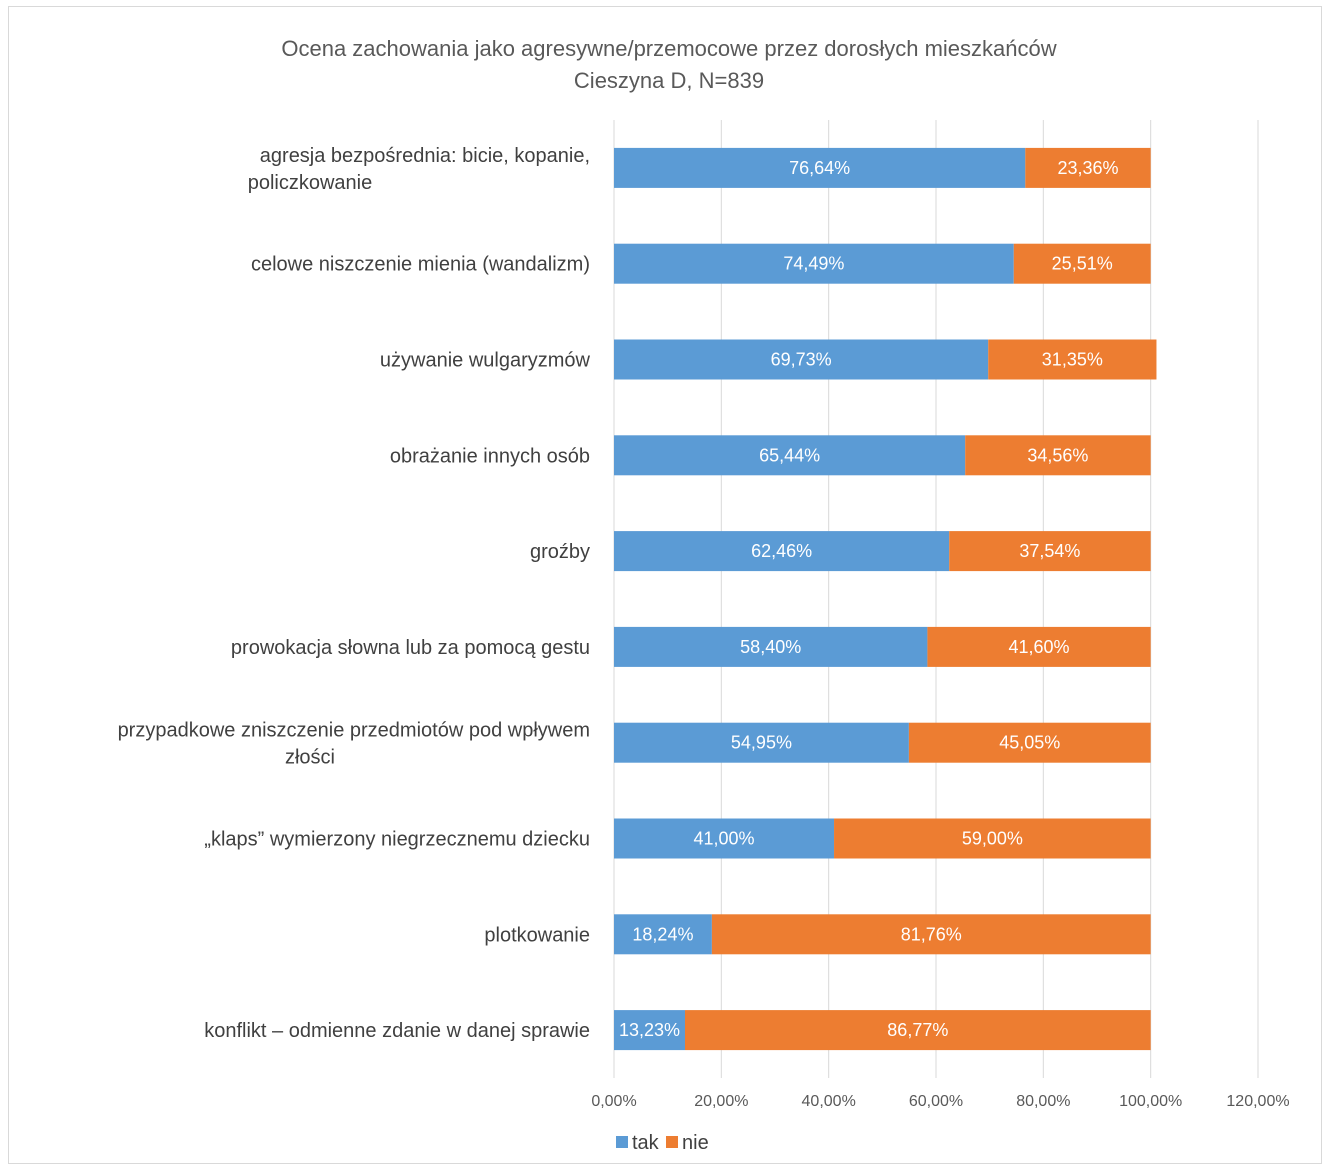 This screenshot has height=1171, width=1330. I want to click on data-label-nie-5: 41,60%, so click(1039, 647).